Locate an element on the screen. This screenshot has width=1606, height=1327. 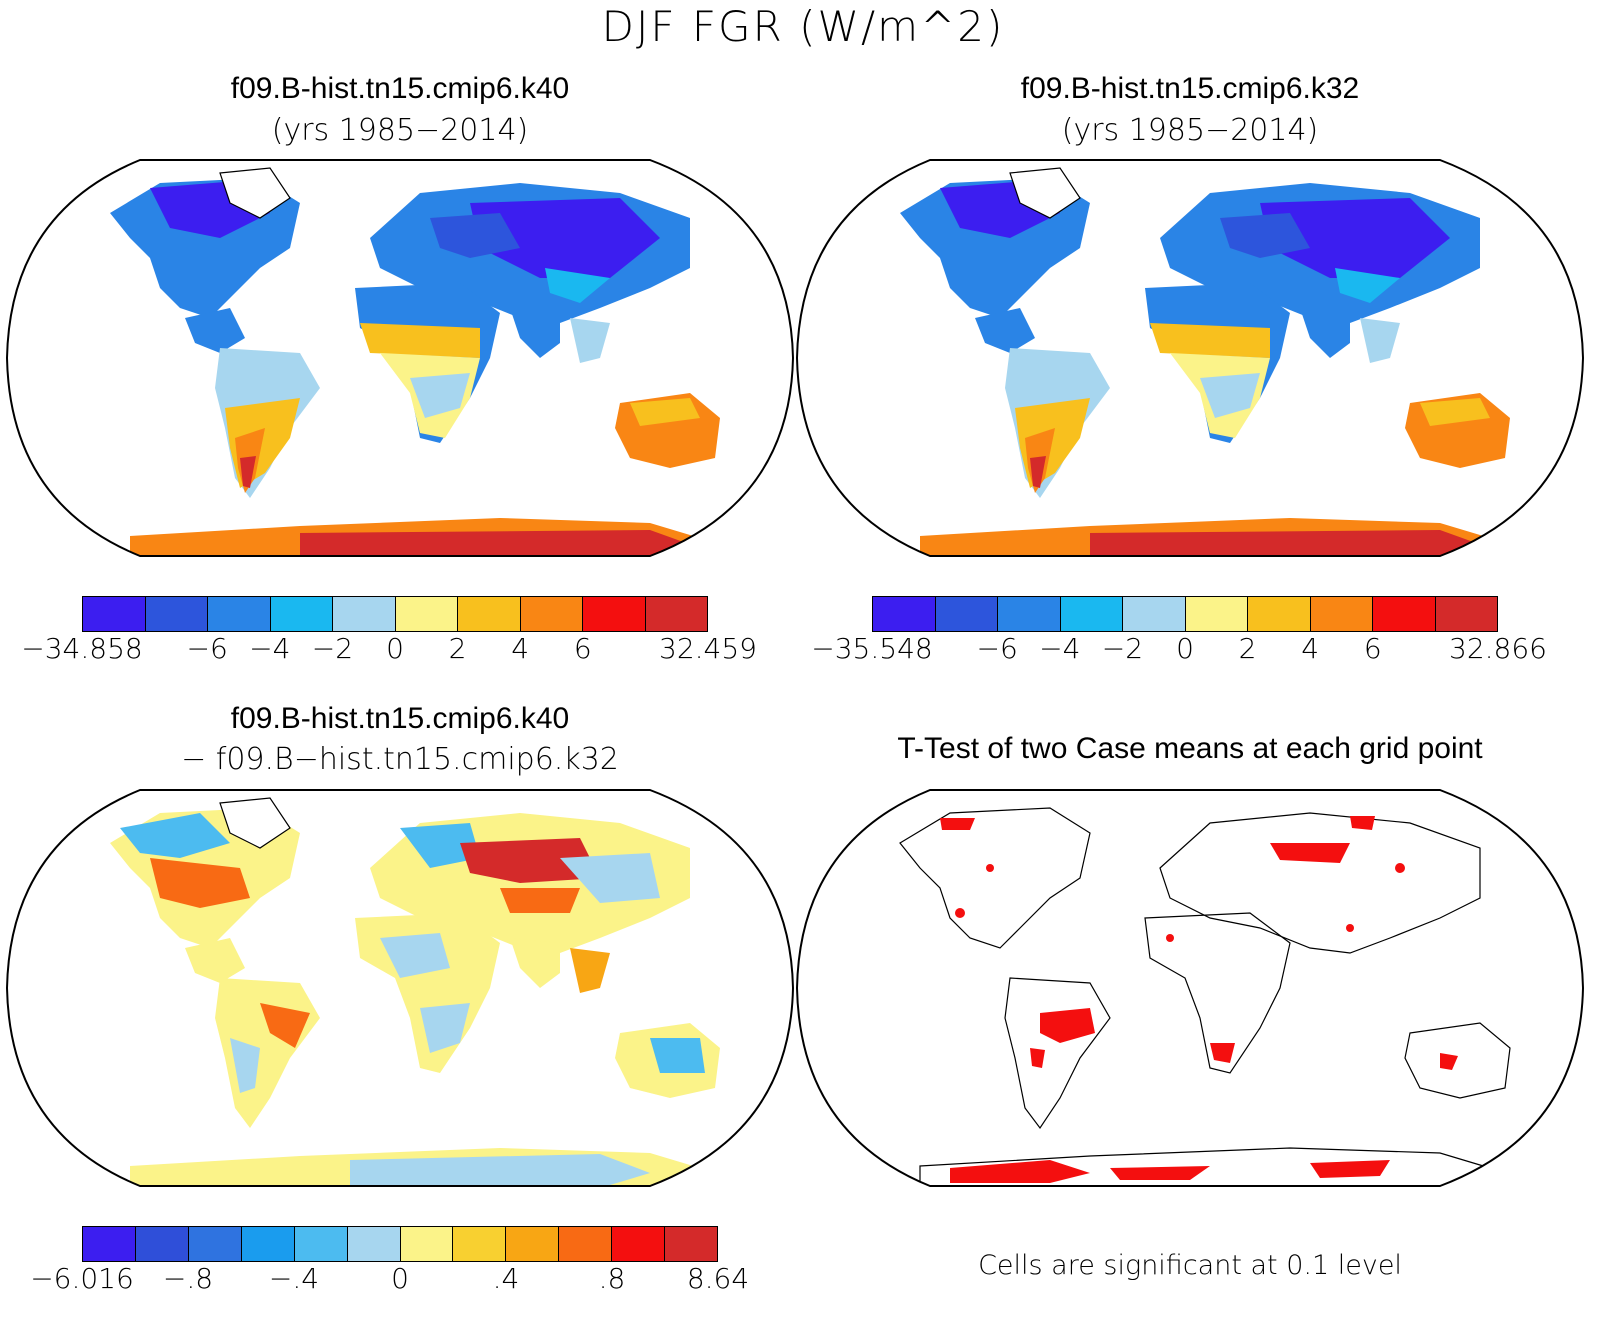
colorbar-label: −.4 is located at coordinates (294, 1278).